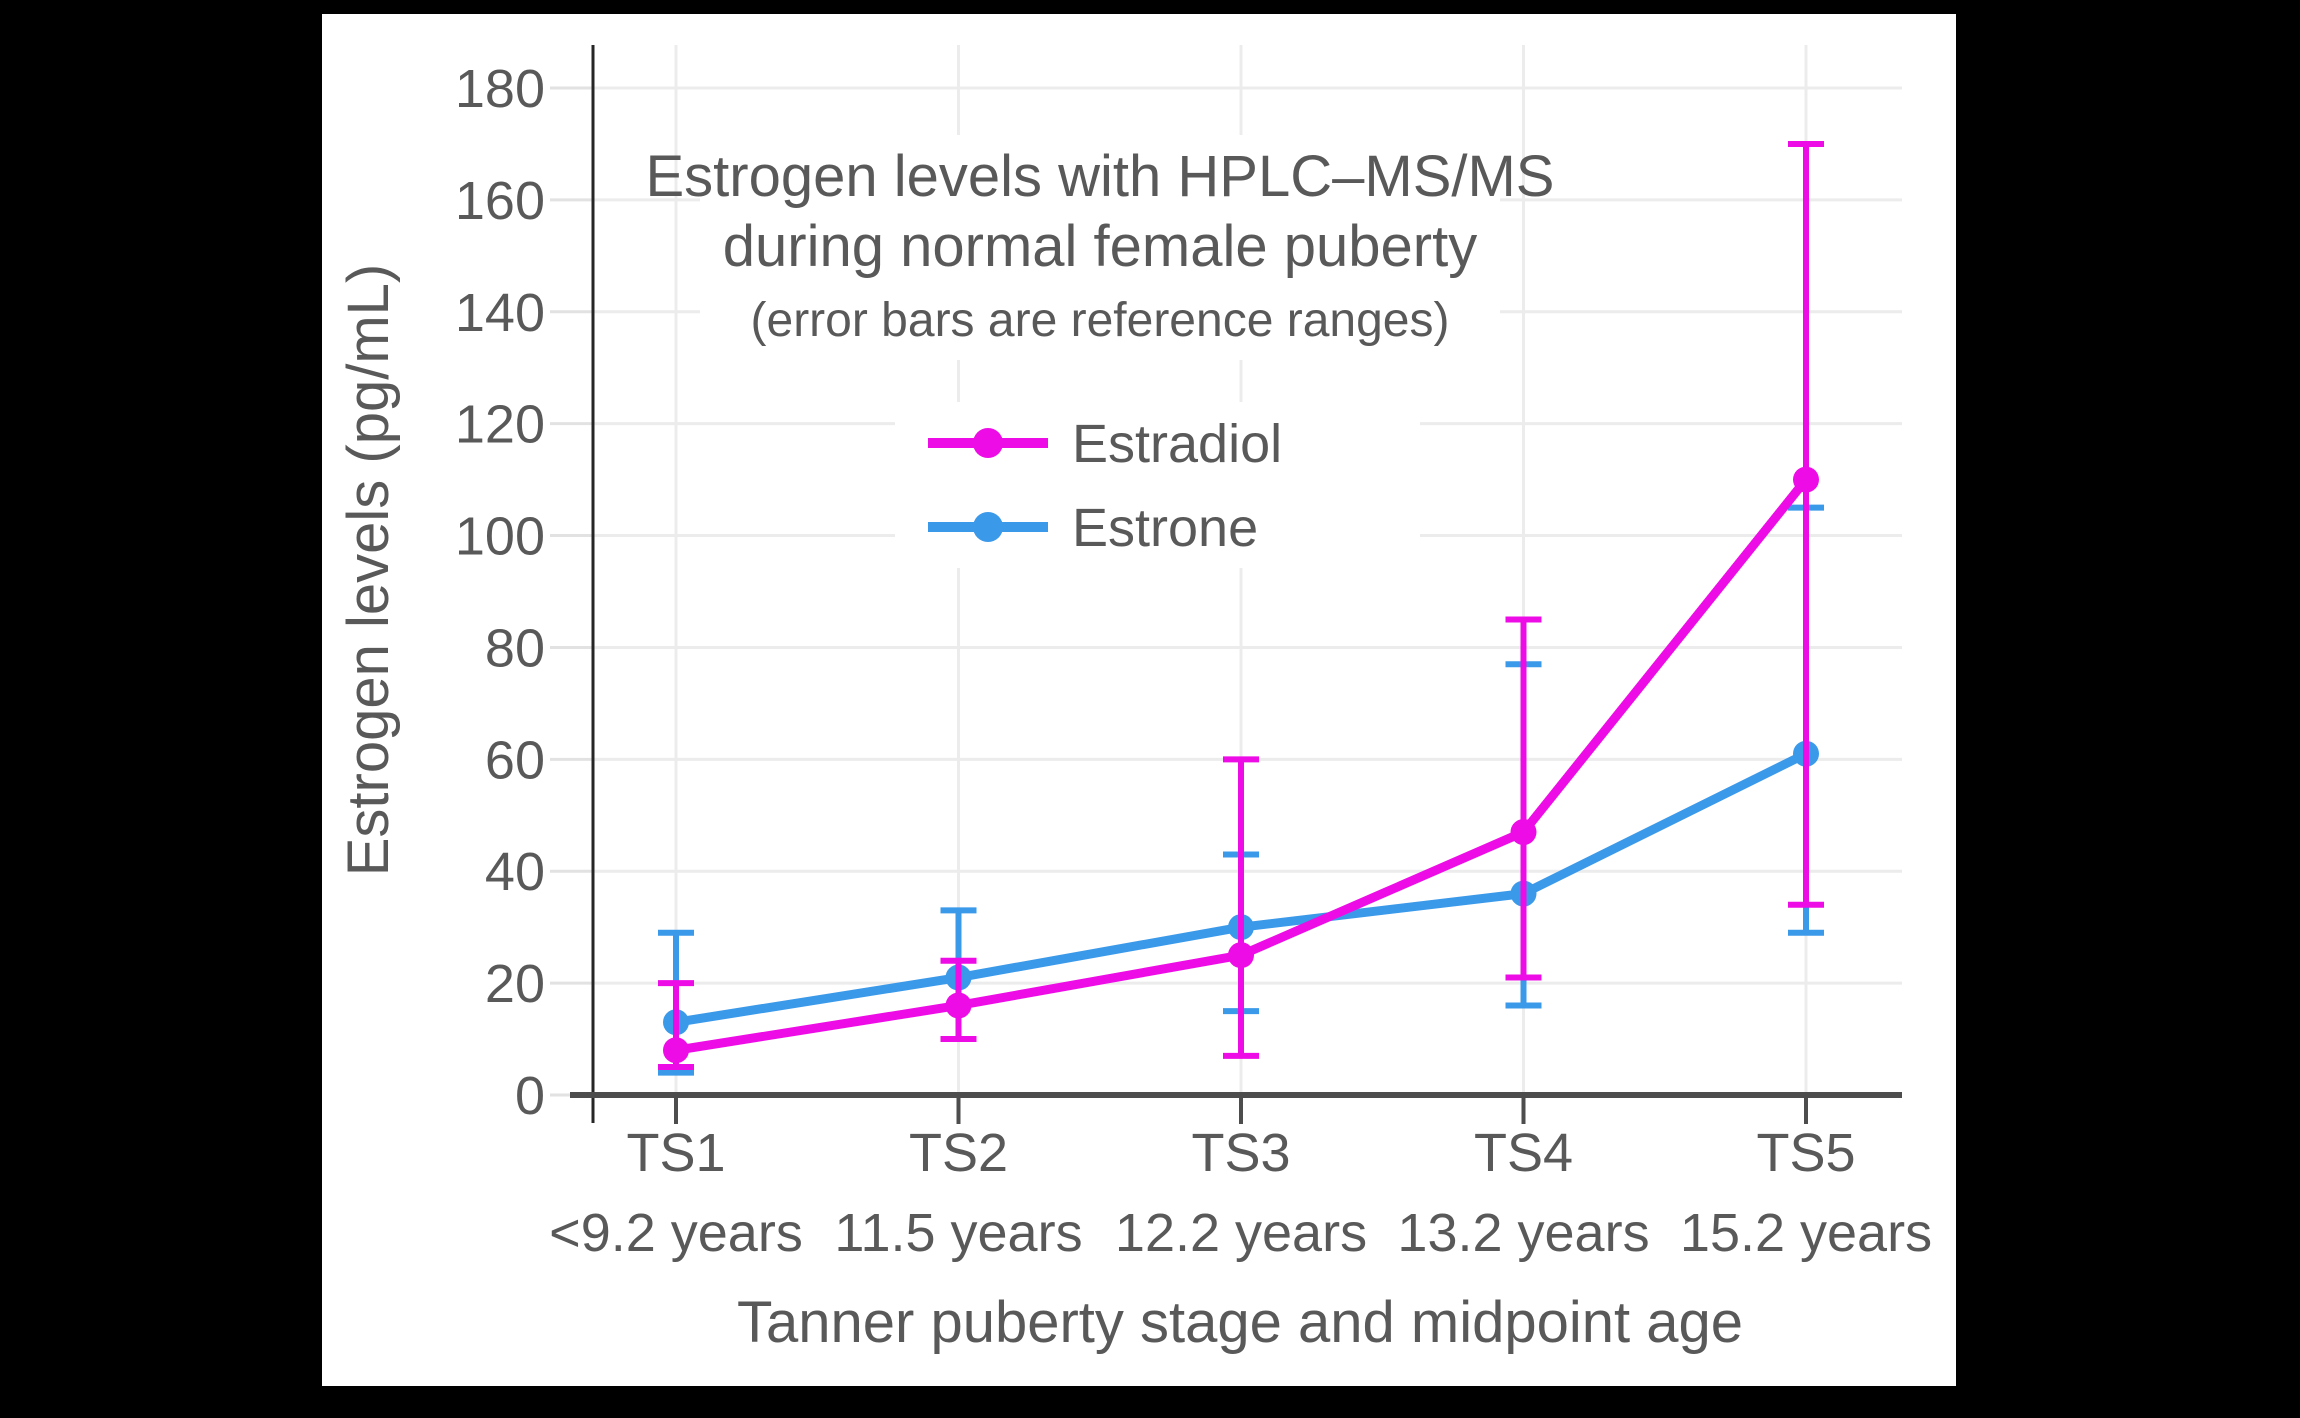 This screenshot has width=2300, height=1418. I want to click on y-tick-label: 120, so click(500, 425).